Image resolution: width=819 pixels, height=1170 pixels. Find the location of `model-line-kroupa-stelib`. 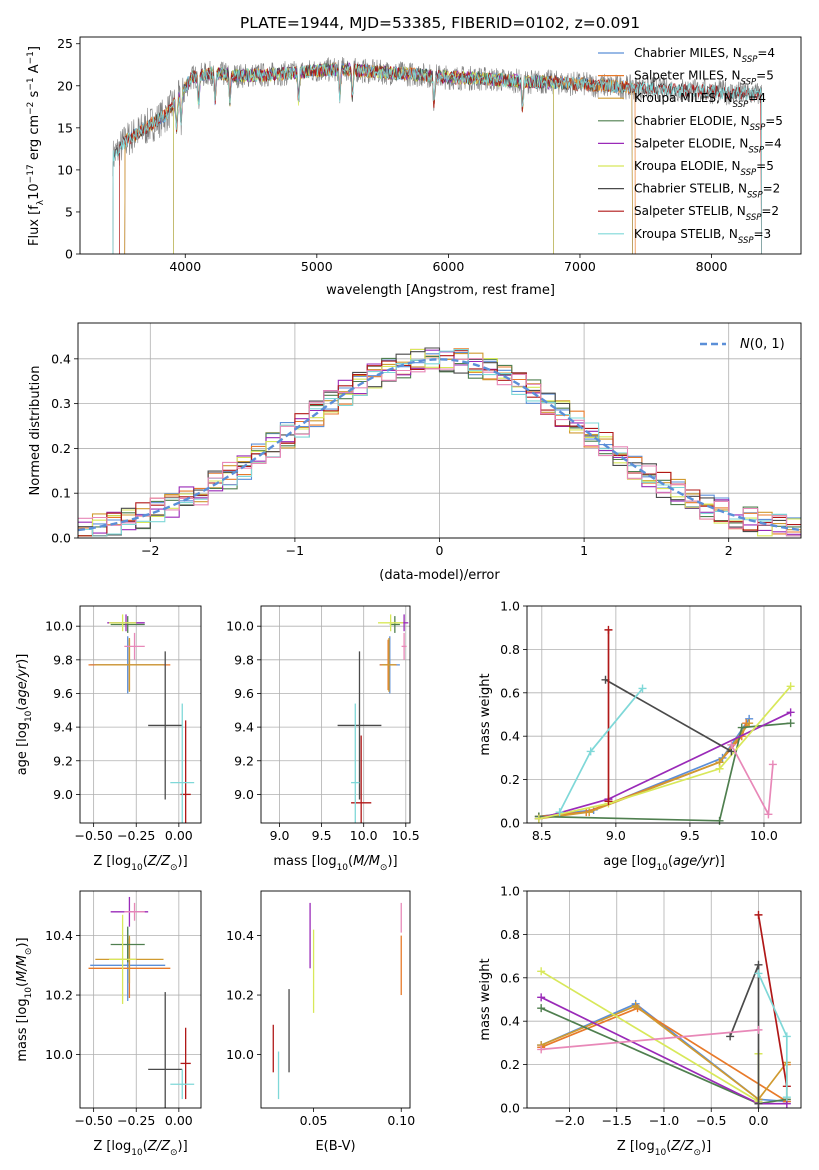

model-line-kroupa-stelib is located at coordinates (437, 158).